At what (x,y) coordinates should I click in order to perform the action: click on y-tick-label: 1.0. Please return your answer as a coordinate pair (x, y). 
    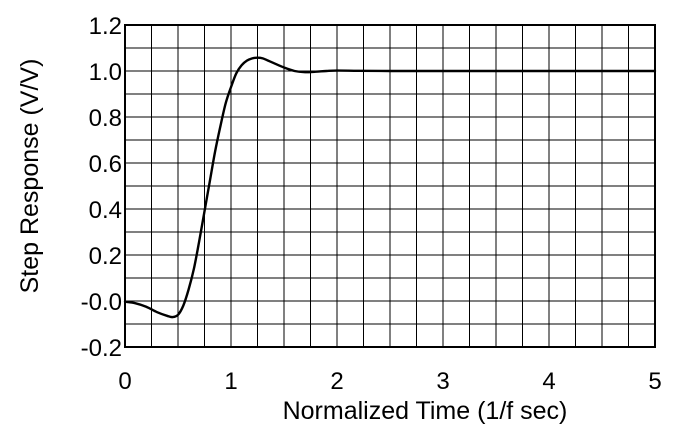
    Looking at the image, I should click on (105, 72).